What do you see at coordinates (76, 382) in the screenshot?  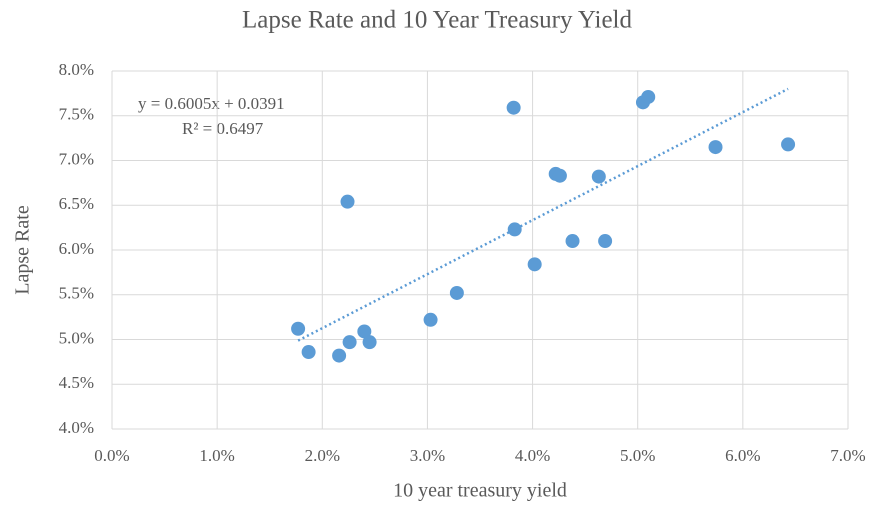 I see `y-tick-label: 4.5%` at bounding box center [76, 382].